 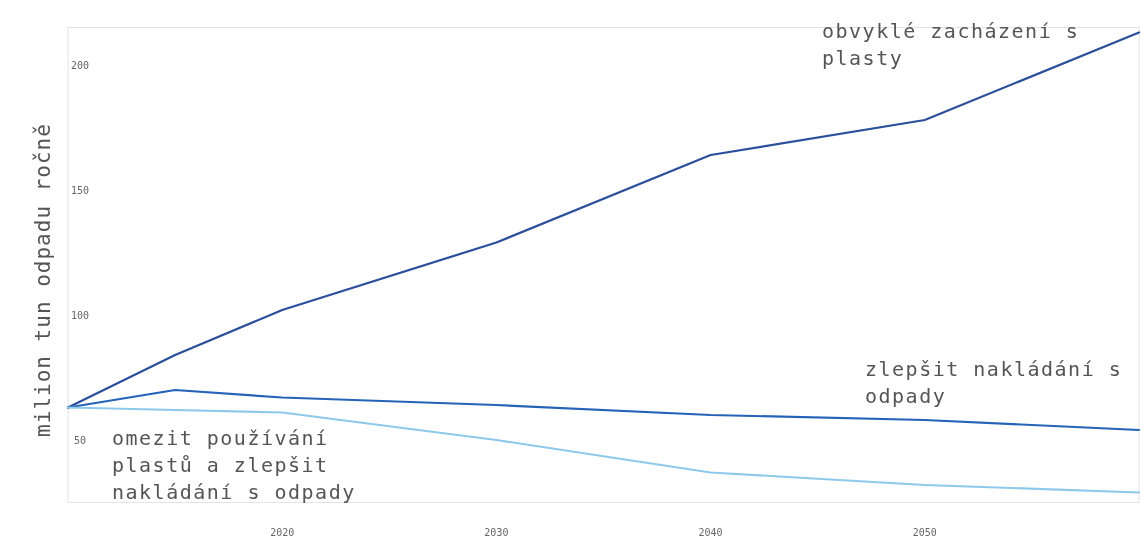 What do you see at coordinates (80, 65) in the screenshot?
I see `y-tick-label: 200` at bounding box center [80, 65].